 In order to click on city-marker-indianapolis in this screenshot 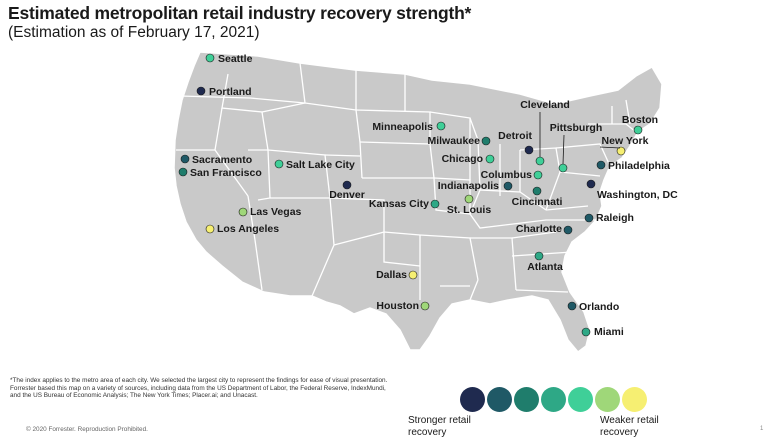, I will do `click(508, 186)`.